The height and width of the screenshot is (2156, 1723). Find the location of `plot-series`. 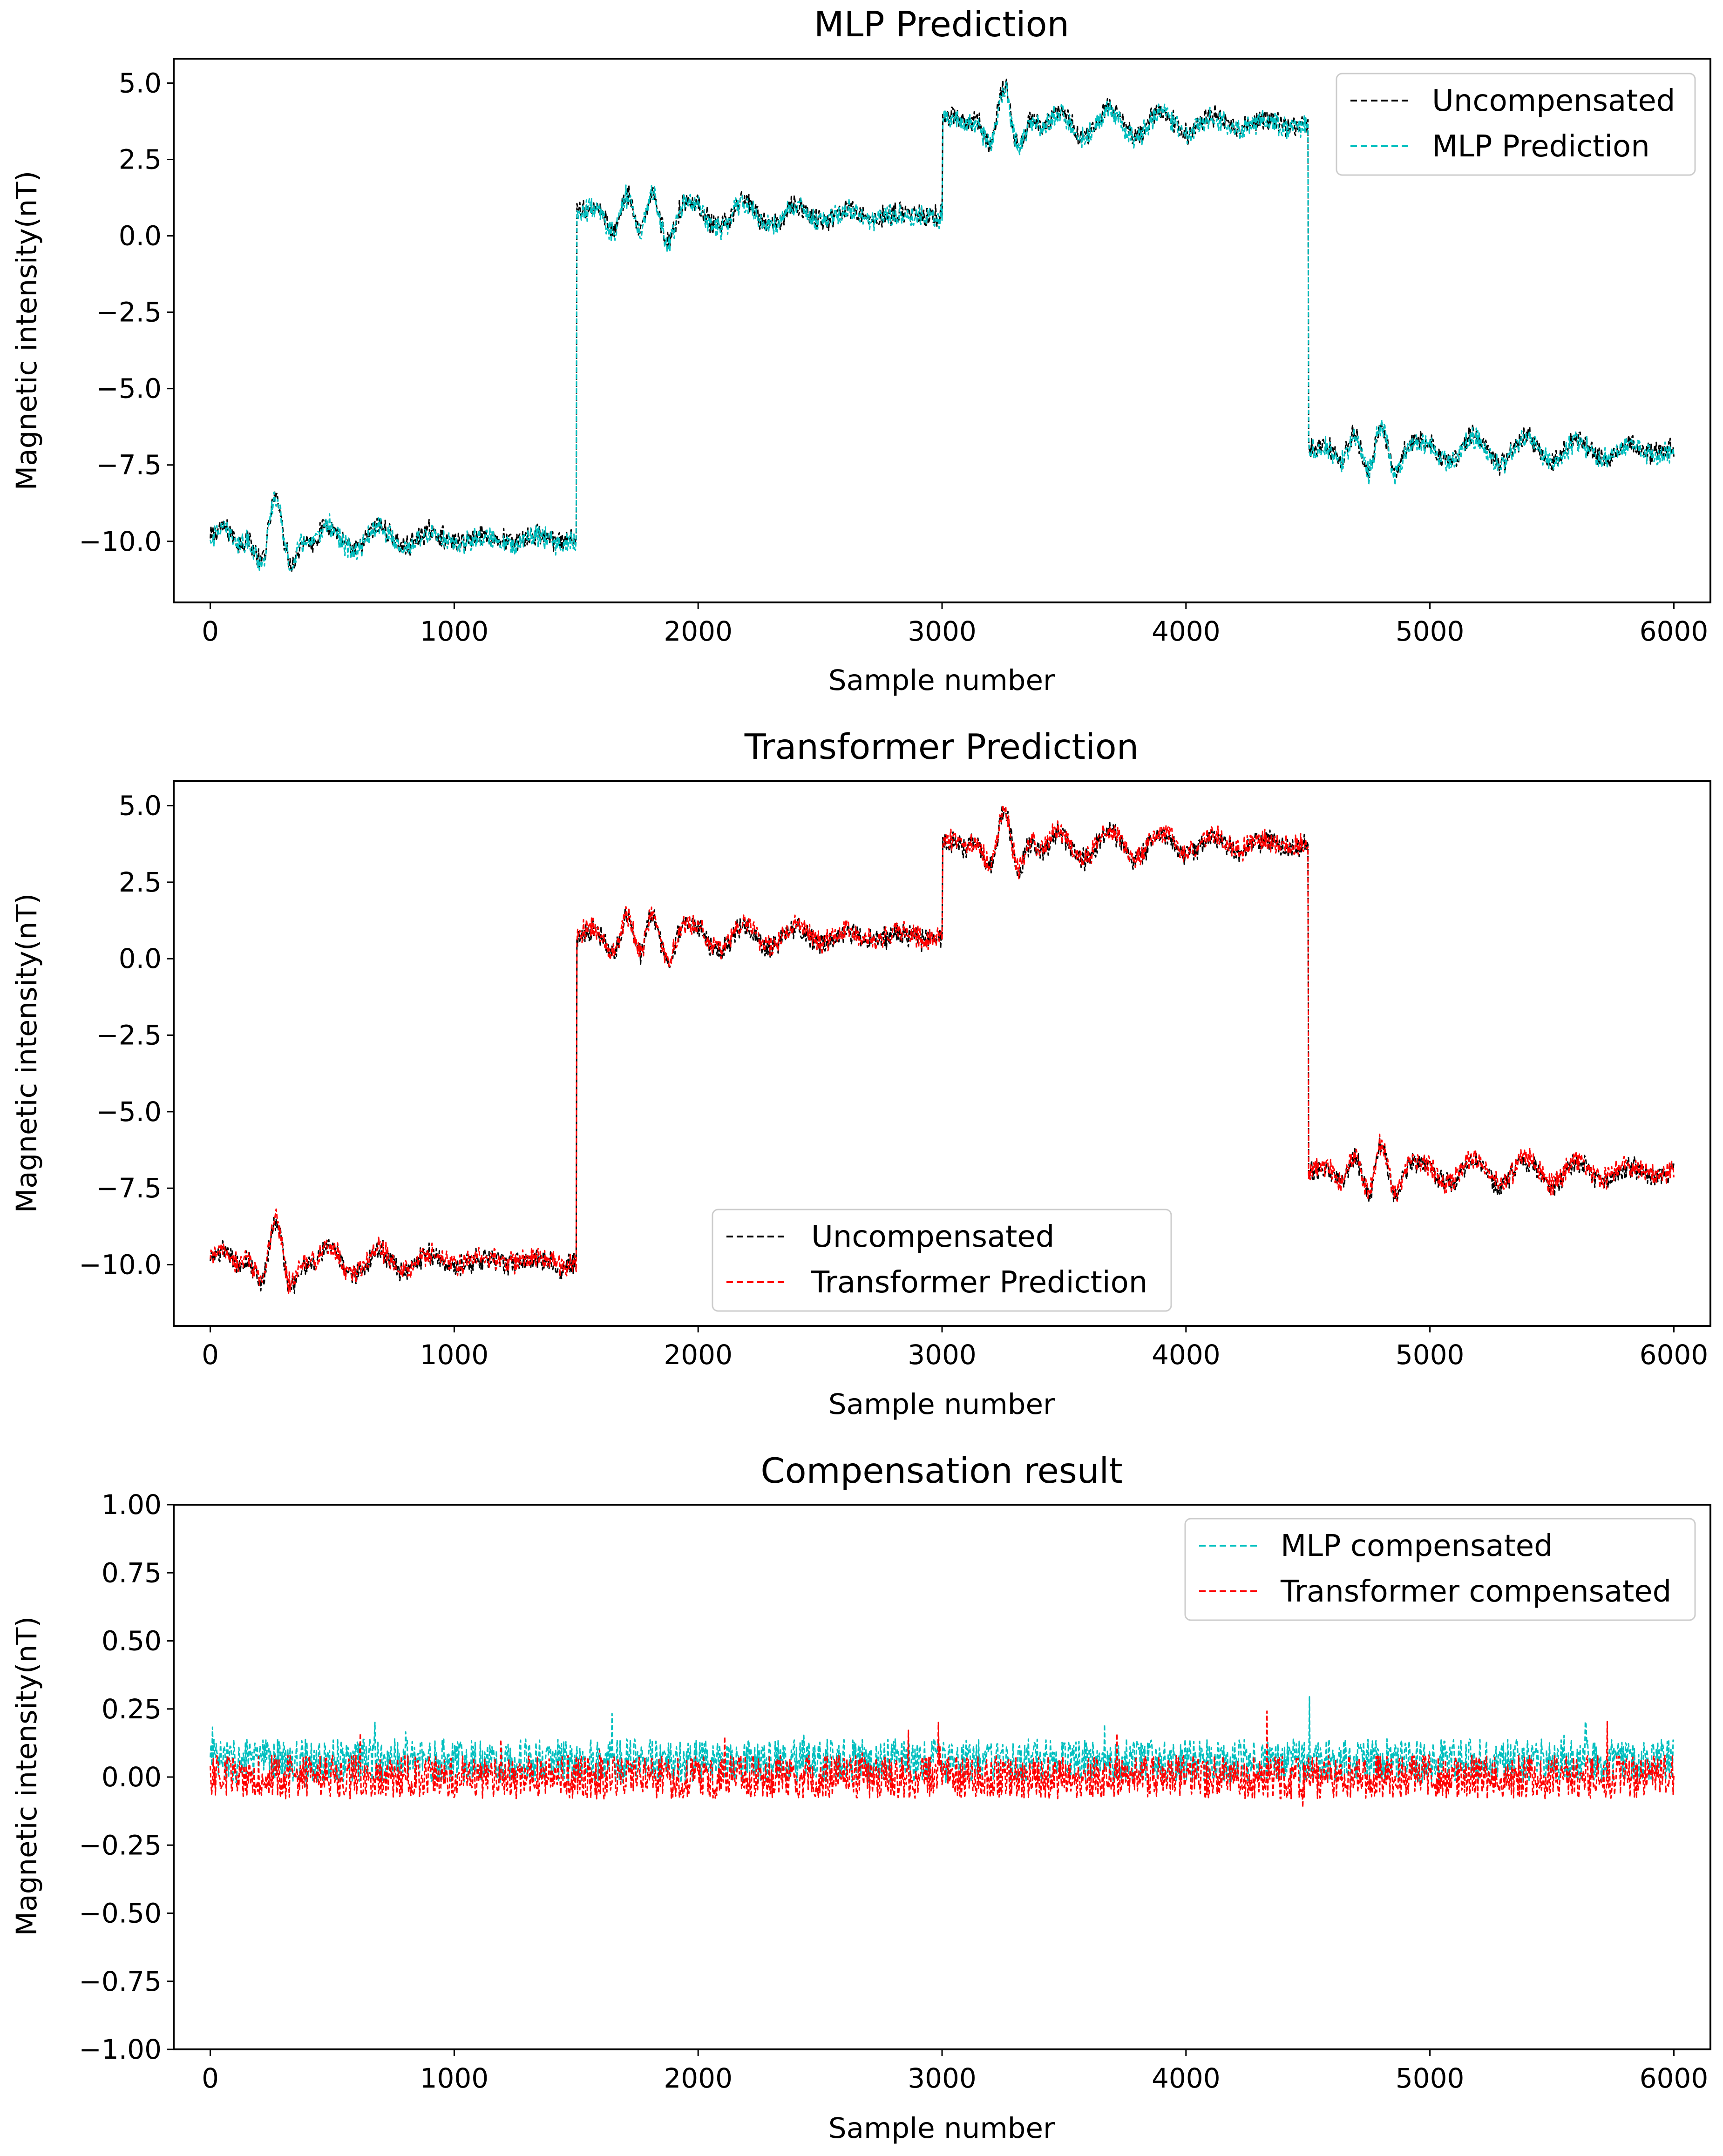

plot-series is located at coordinates (942, 1752).